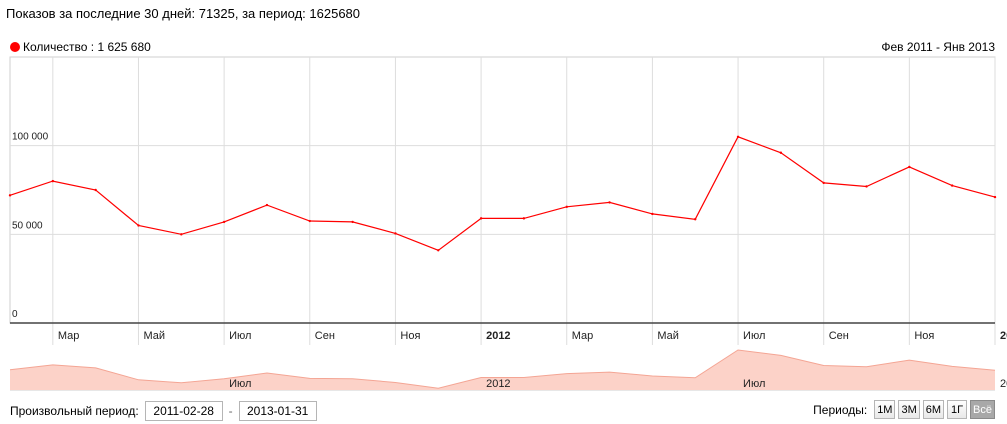 The height and width of the screenshot is (424, 1007). I want to click on navigator-line, so click(502, 369).